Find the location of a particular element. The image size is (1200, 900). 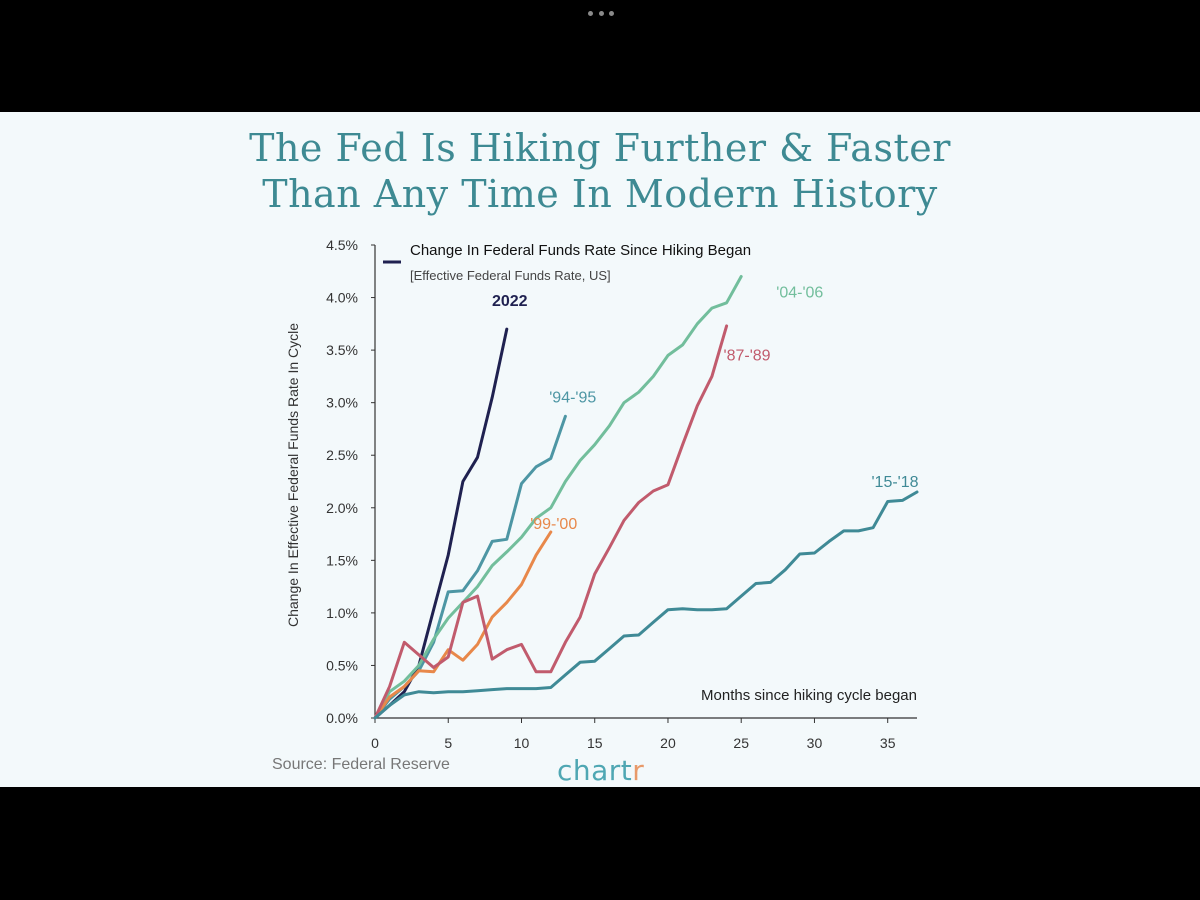

y-tick-label: 2.0% is located at coordinates (342, 508).